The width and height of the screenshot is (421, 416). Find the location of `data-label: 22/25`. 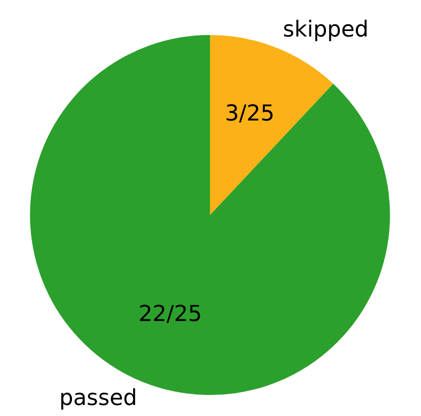

data-label: 22/25 is located at coordinates (170, 315).